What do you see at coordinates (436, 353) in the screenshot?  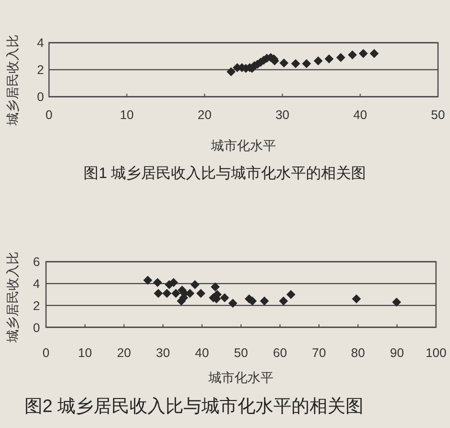 I see `x-tick-label: 100` at bounding box center [436, 353].